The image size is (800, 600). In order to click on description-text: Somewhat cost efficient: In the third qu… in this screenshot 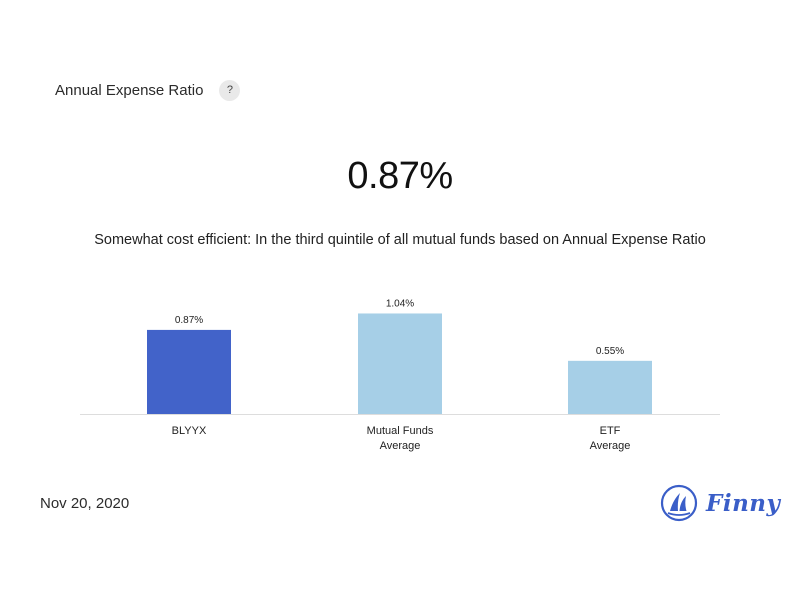, I will do `click(400, 240)`.